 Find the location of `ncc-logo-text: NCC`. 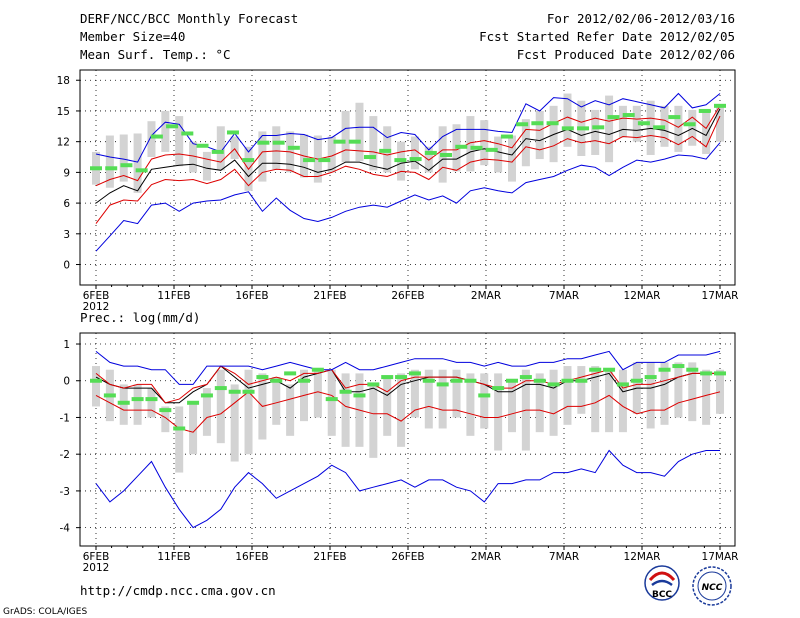

ncc-logo-text: NCC is located at coordinates (712, 588).